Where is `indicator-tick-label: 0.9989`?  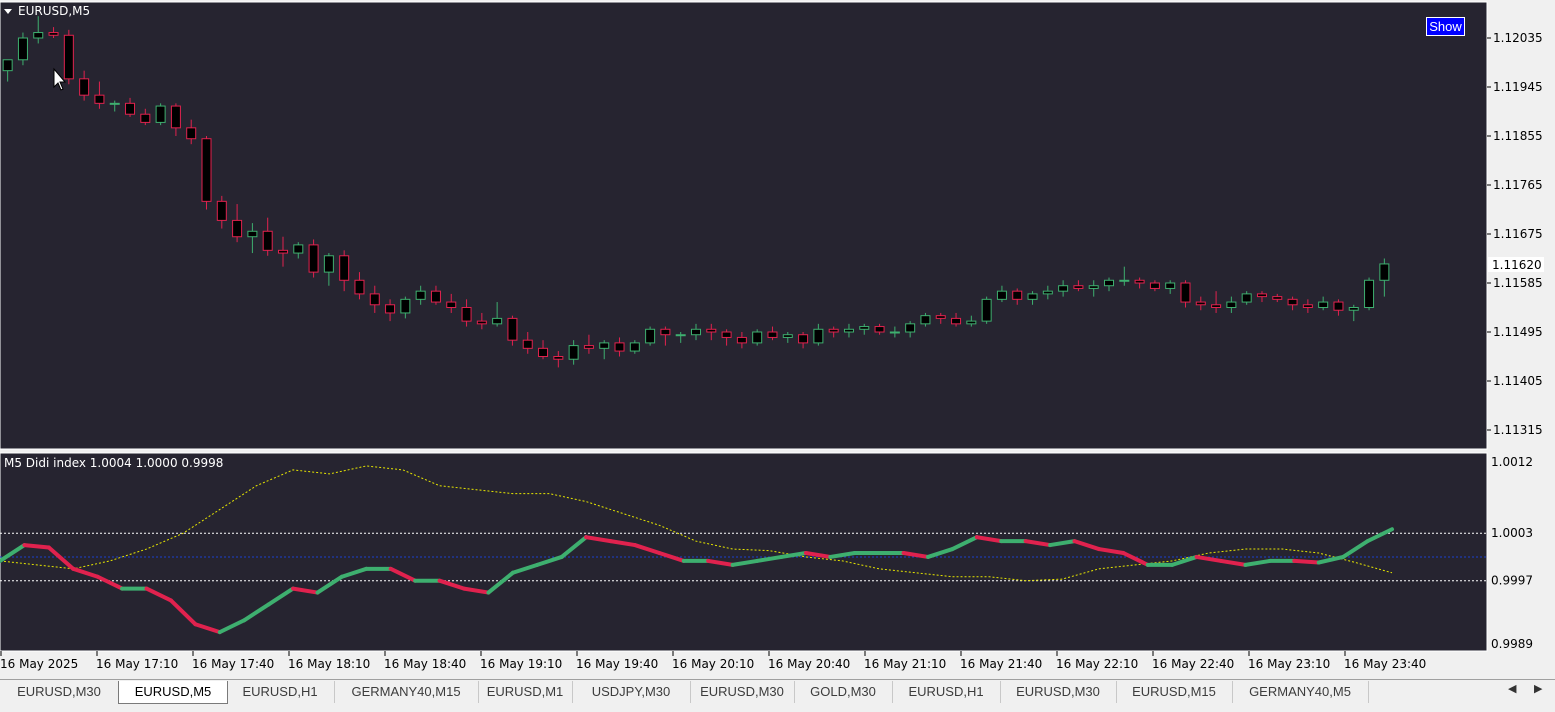 indicator-tick-label: 0.9989 is located at coordinates (1512, 644).